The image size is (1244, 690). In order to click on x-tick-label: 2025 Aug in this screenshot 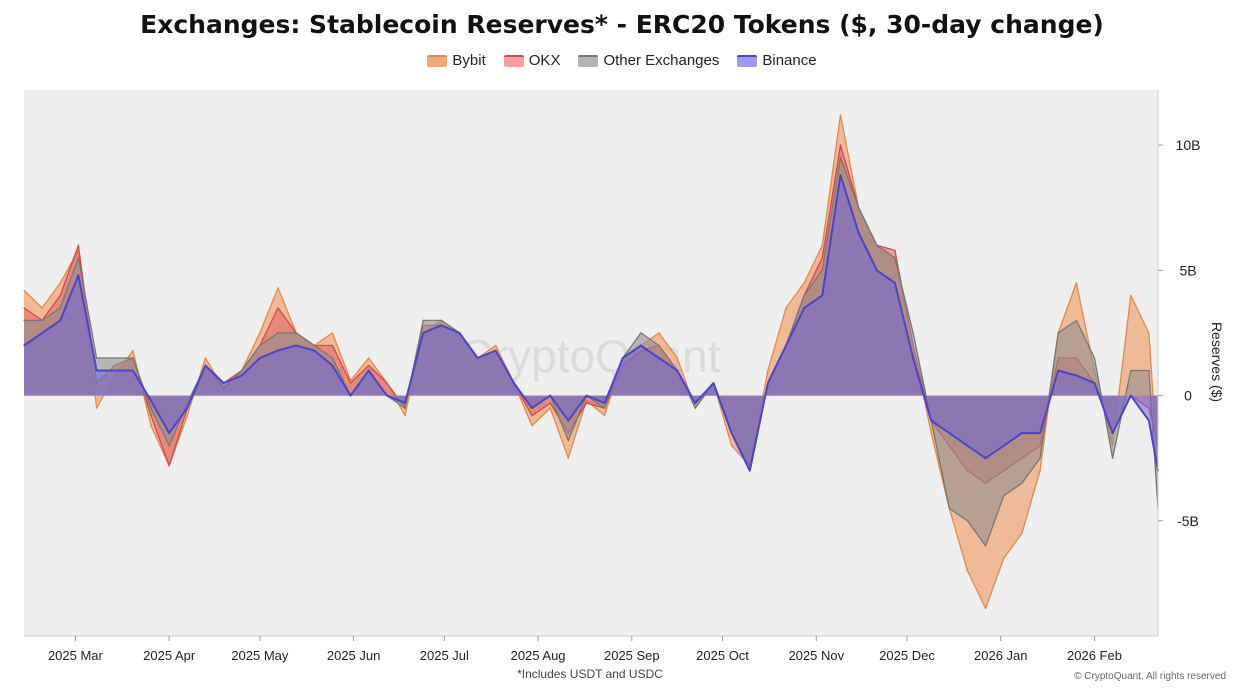, I will do `click(538, 655)`.